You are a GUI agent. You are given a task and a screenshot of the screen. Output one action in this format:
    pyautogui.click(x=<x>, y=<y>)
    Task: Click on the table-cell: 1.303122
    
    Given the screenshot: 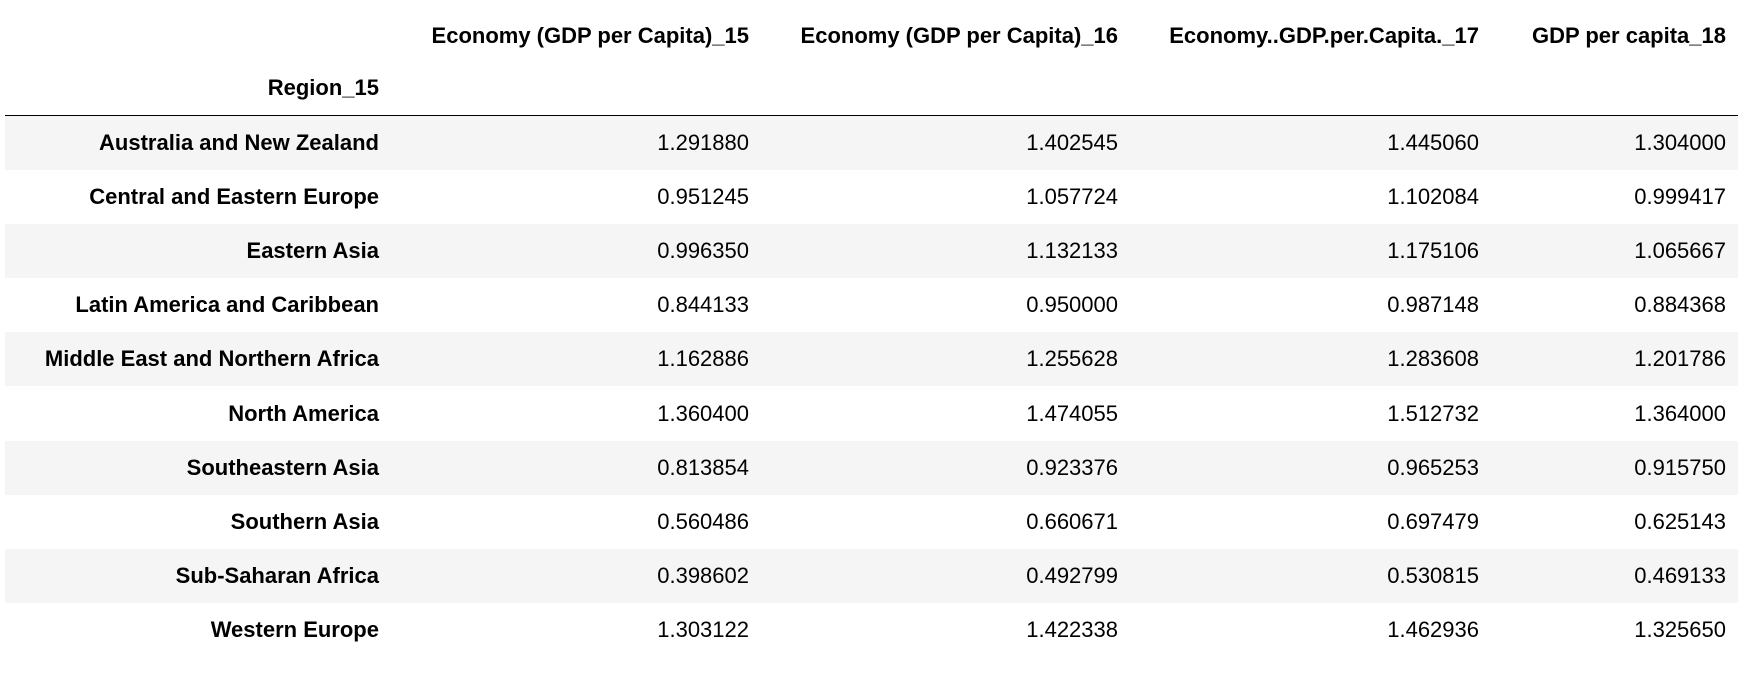 What is the action you would take?
    pyautogui.click(x=703, y=630)
    